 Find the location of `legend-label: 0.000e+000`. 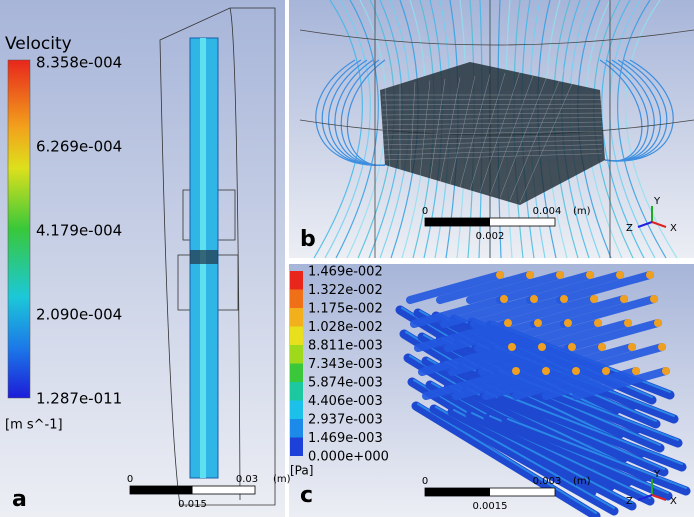

legend-label: 0.000e+000 is located at coordinates (348, 457).